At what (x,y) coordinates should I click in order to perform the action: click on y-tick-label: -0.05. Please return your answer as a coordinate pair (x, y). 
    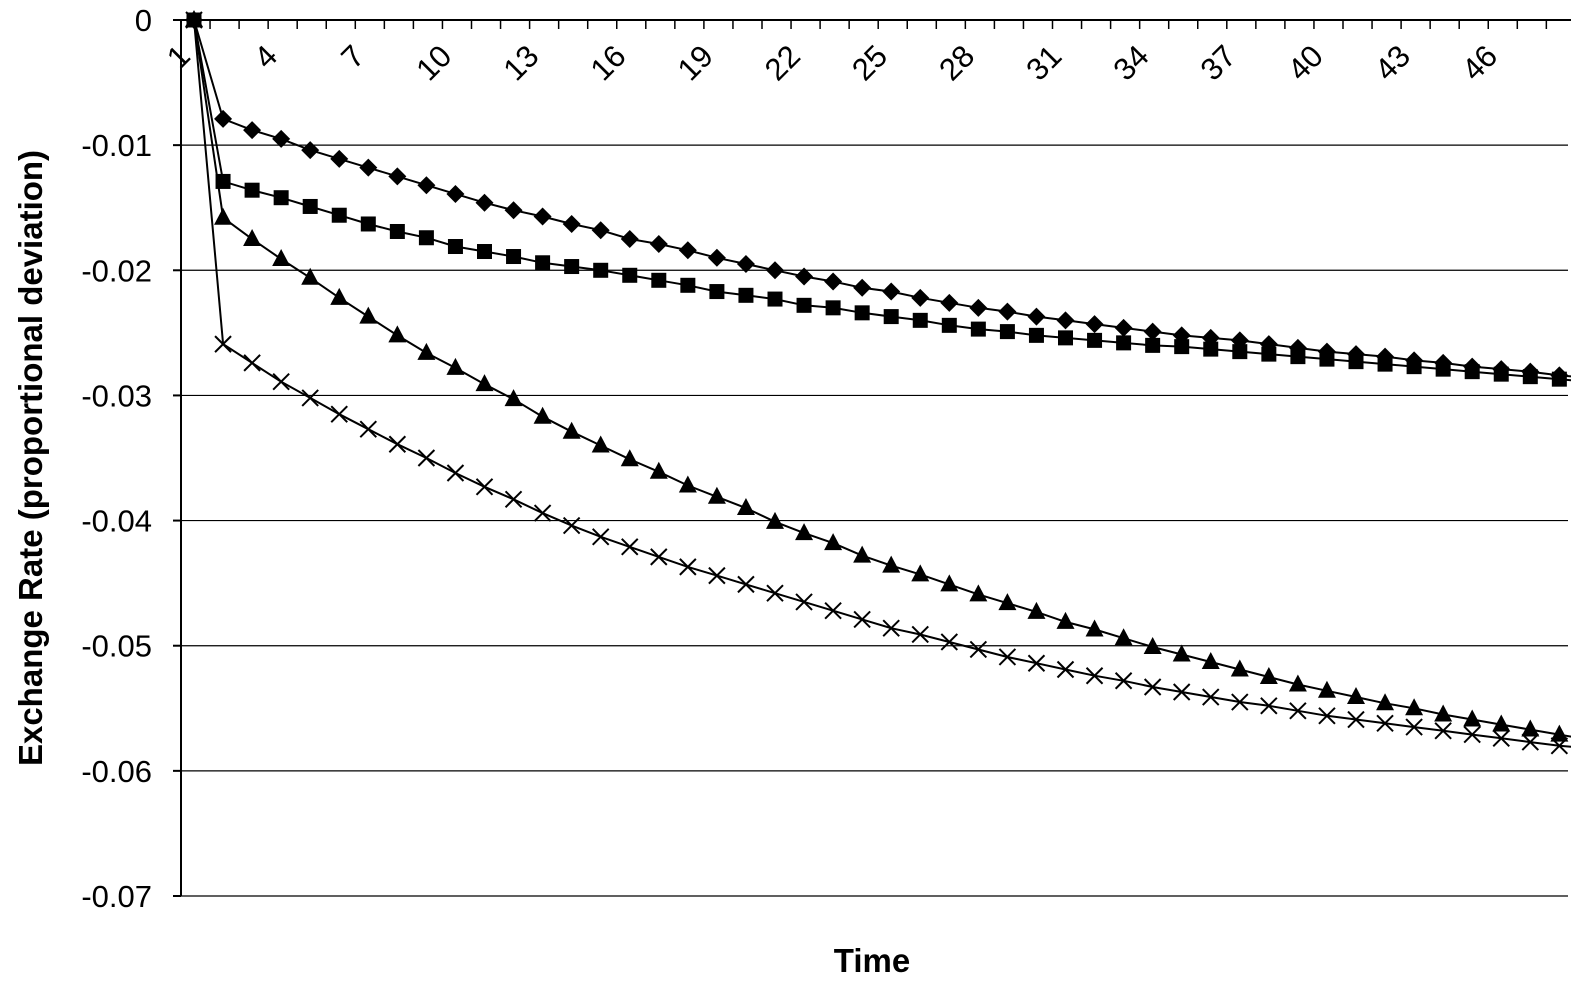
    Looking at the image, I should click on (116, 646).